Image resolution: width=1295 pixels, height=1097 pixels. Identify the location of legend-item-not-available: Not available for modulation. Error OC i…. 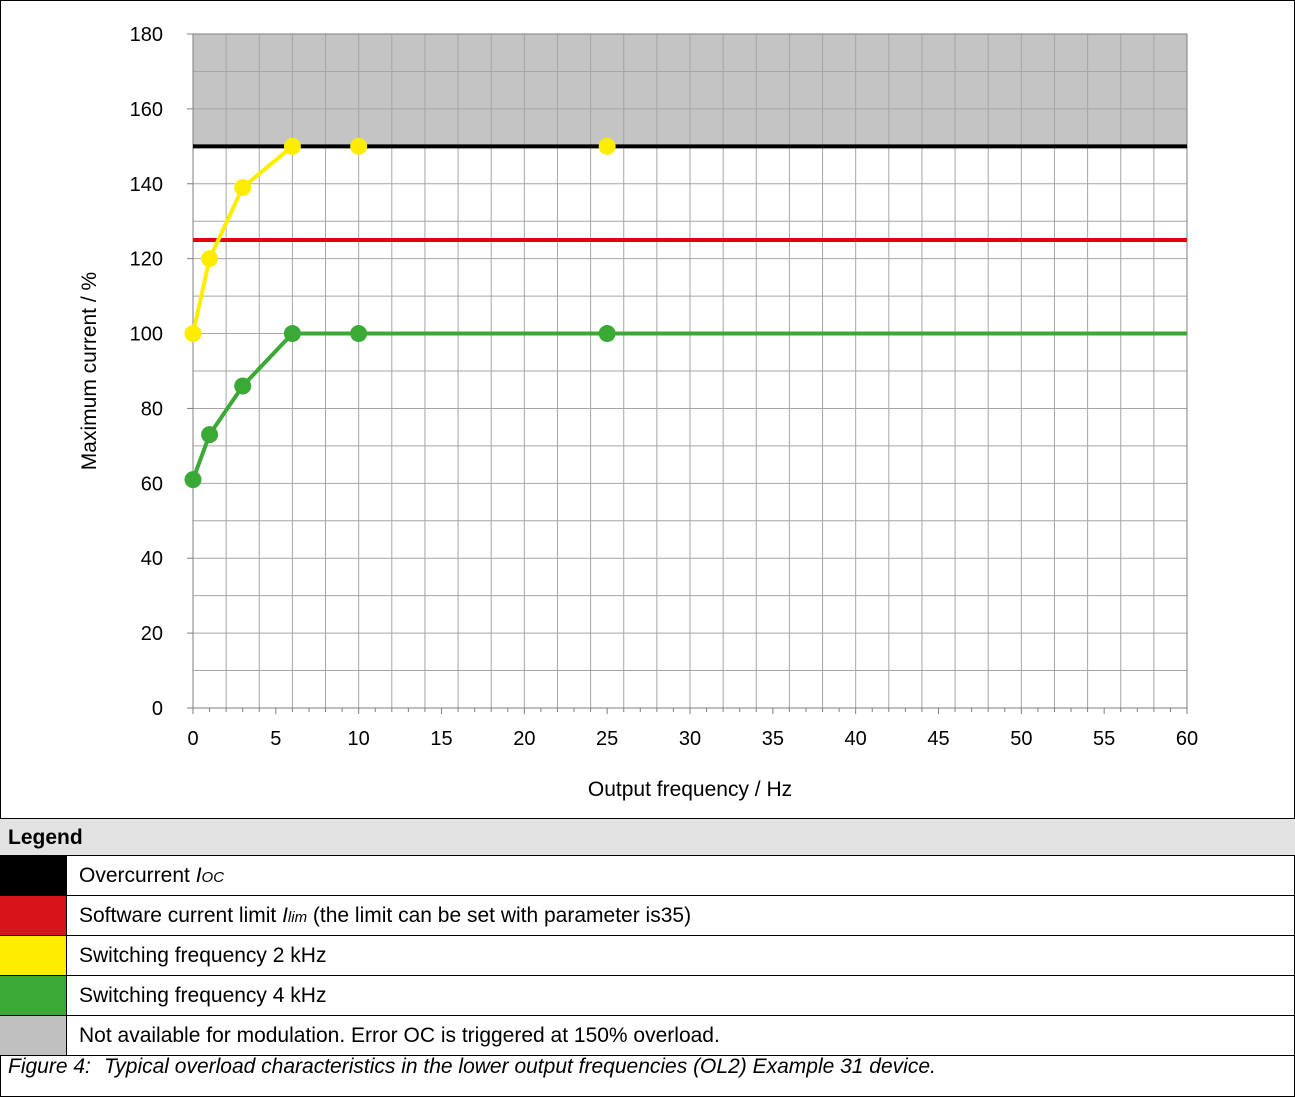
(647, 1036).